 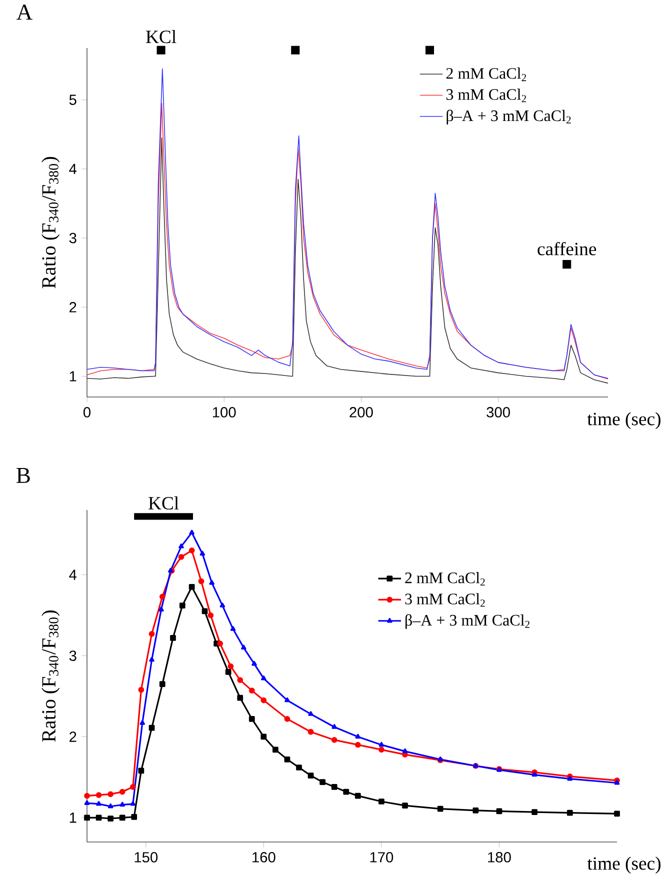 What do you see at coordinates (264, 857) in the screenshot?
I see `x-tick-label: 160` at bounding box center [264, 857].